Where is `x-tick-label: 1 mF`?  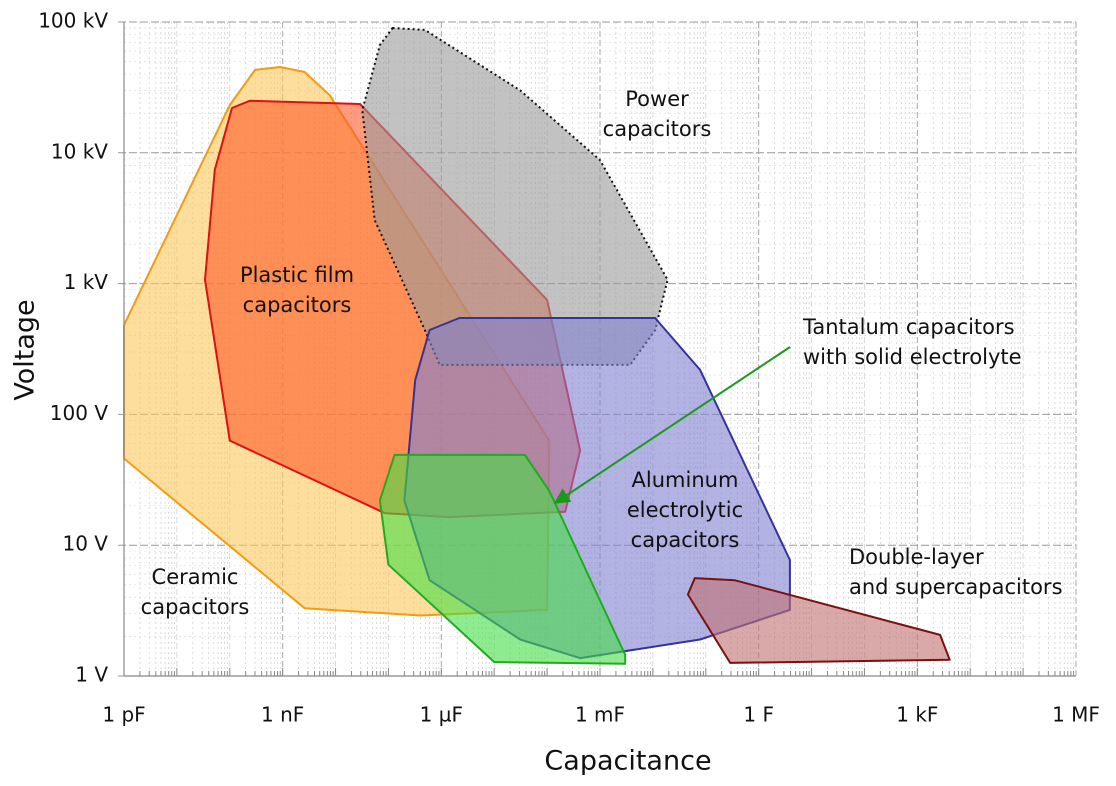
x-tick-label: 1 mF is located at coordinates (600, 715).